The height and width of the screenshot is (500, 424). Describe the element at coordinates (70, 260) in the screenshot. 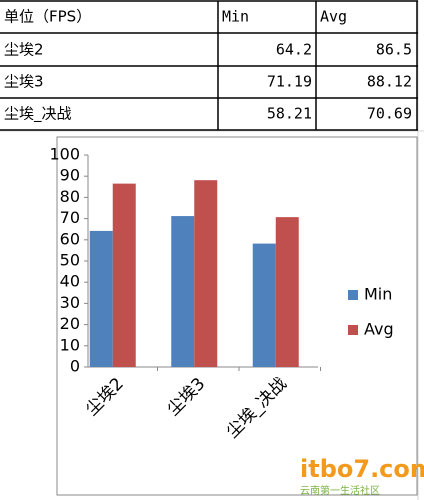

I see `y-tick-label: 50` at that location.